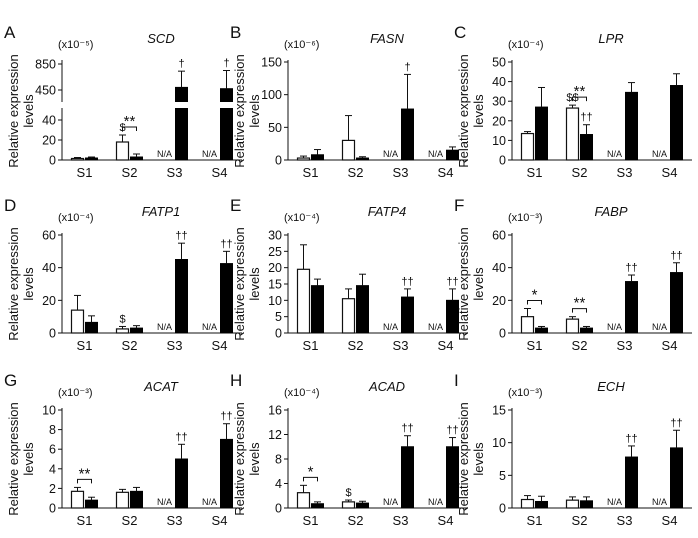  I want to click on y-tick-label: 10, so click(499, 141).